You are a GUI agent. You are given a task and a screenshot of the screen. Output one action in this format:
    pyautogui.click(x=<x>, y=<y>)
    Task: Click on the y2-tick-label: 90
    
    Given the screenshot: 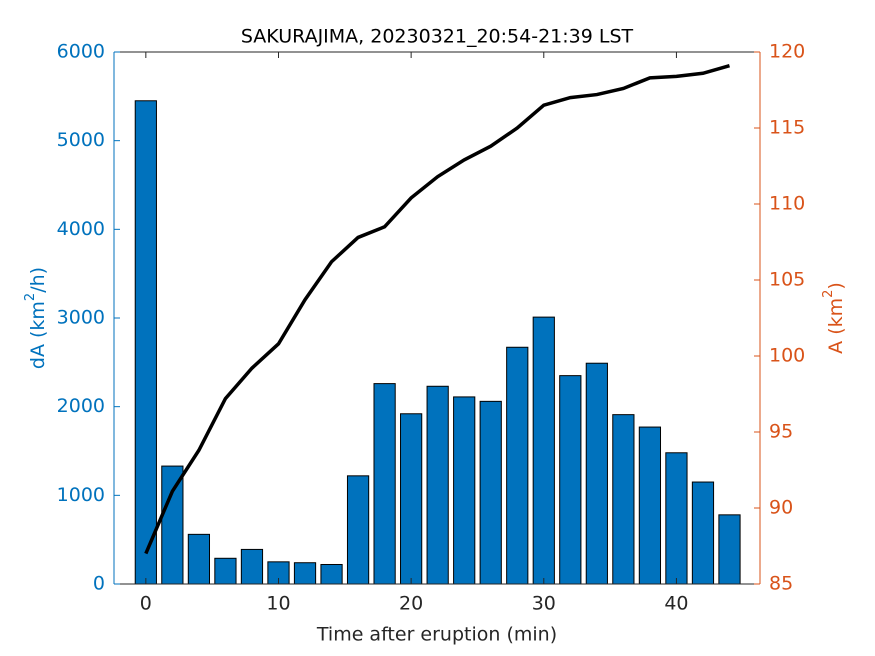 What is the action you would take?
    pyautogui.click(x=781, y=508)
    